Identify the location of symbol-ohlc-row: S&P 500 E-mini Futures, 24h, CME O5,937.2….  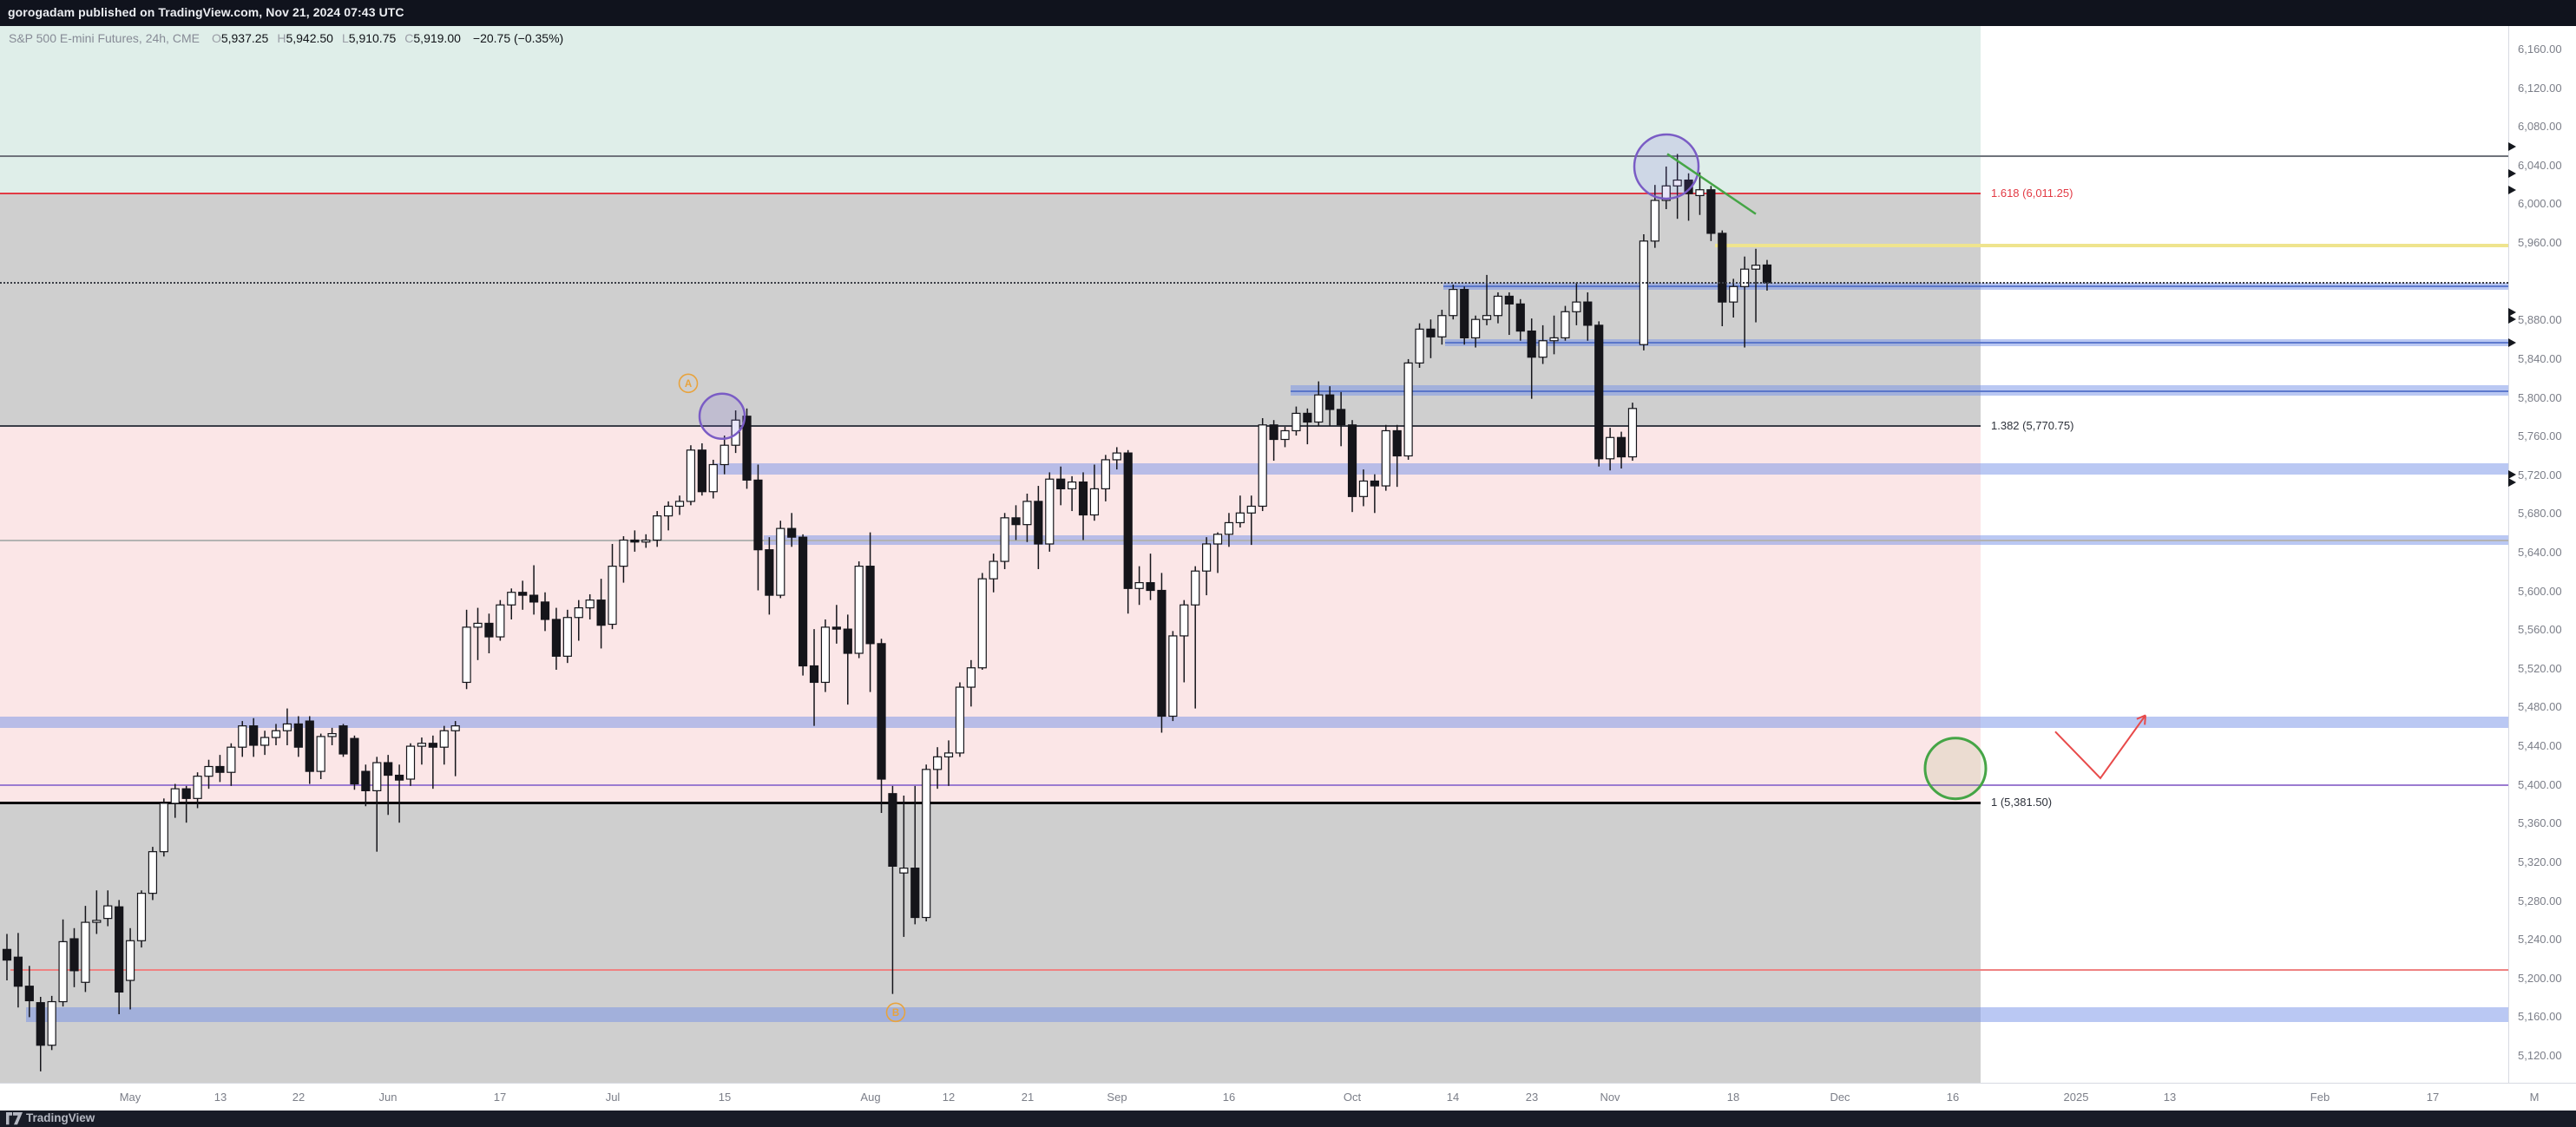
(286, 38).